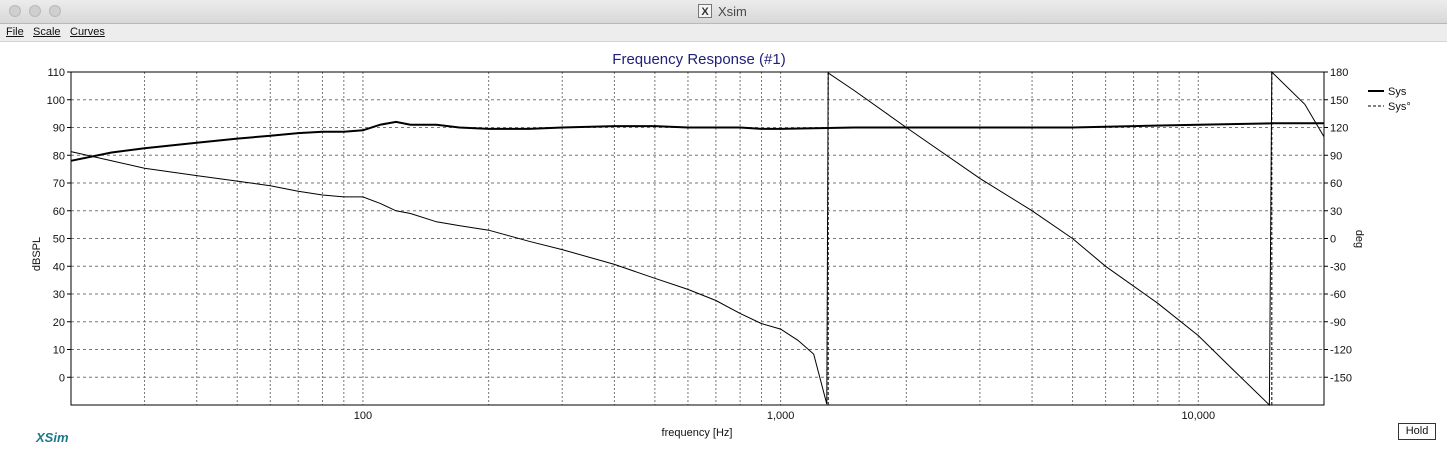  What do you see at coordinates (781, 416) in the screenshot?
I see `x-tick-label: 1,000` at bounding box center [781, 416].